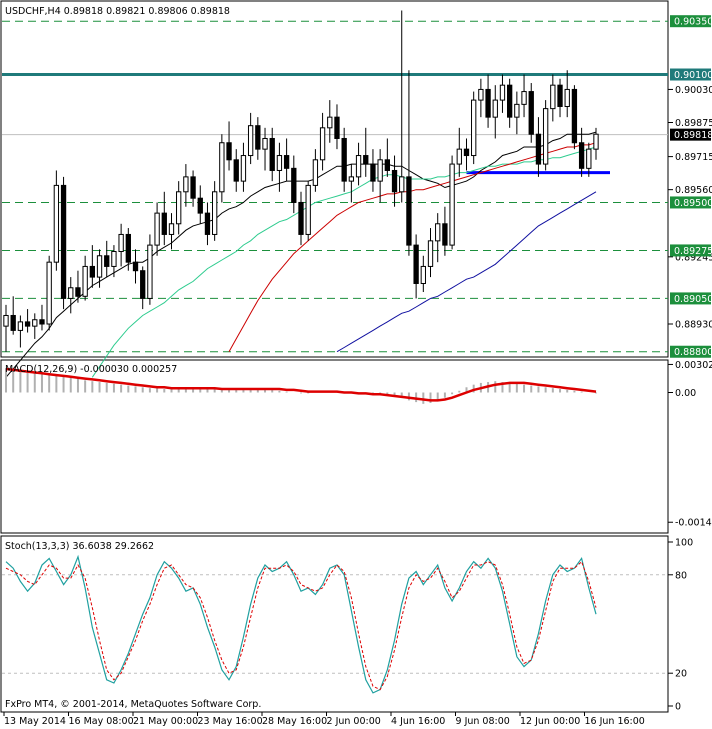 The image size is (712, 729). What do you see at coordinates (690, 74) in the screenshot?
I see `resistance-tag` at bounding box center [690, 74].